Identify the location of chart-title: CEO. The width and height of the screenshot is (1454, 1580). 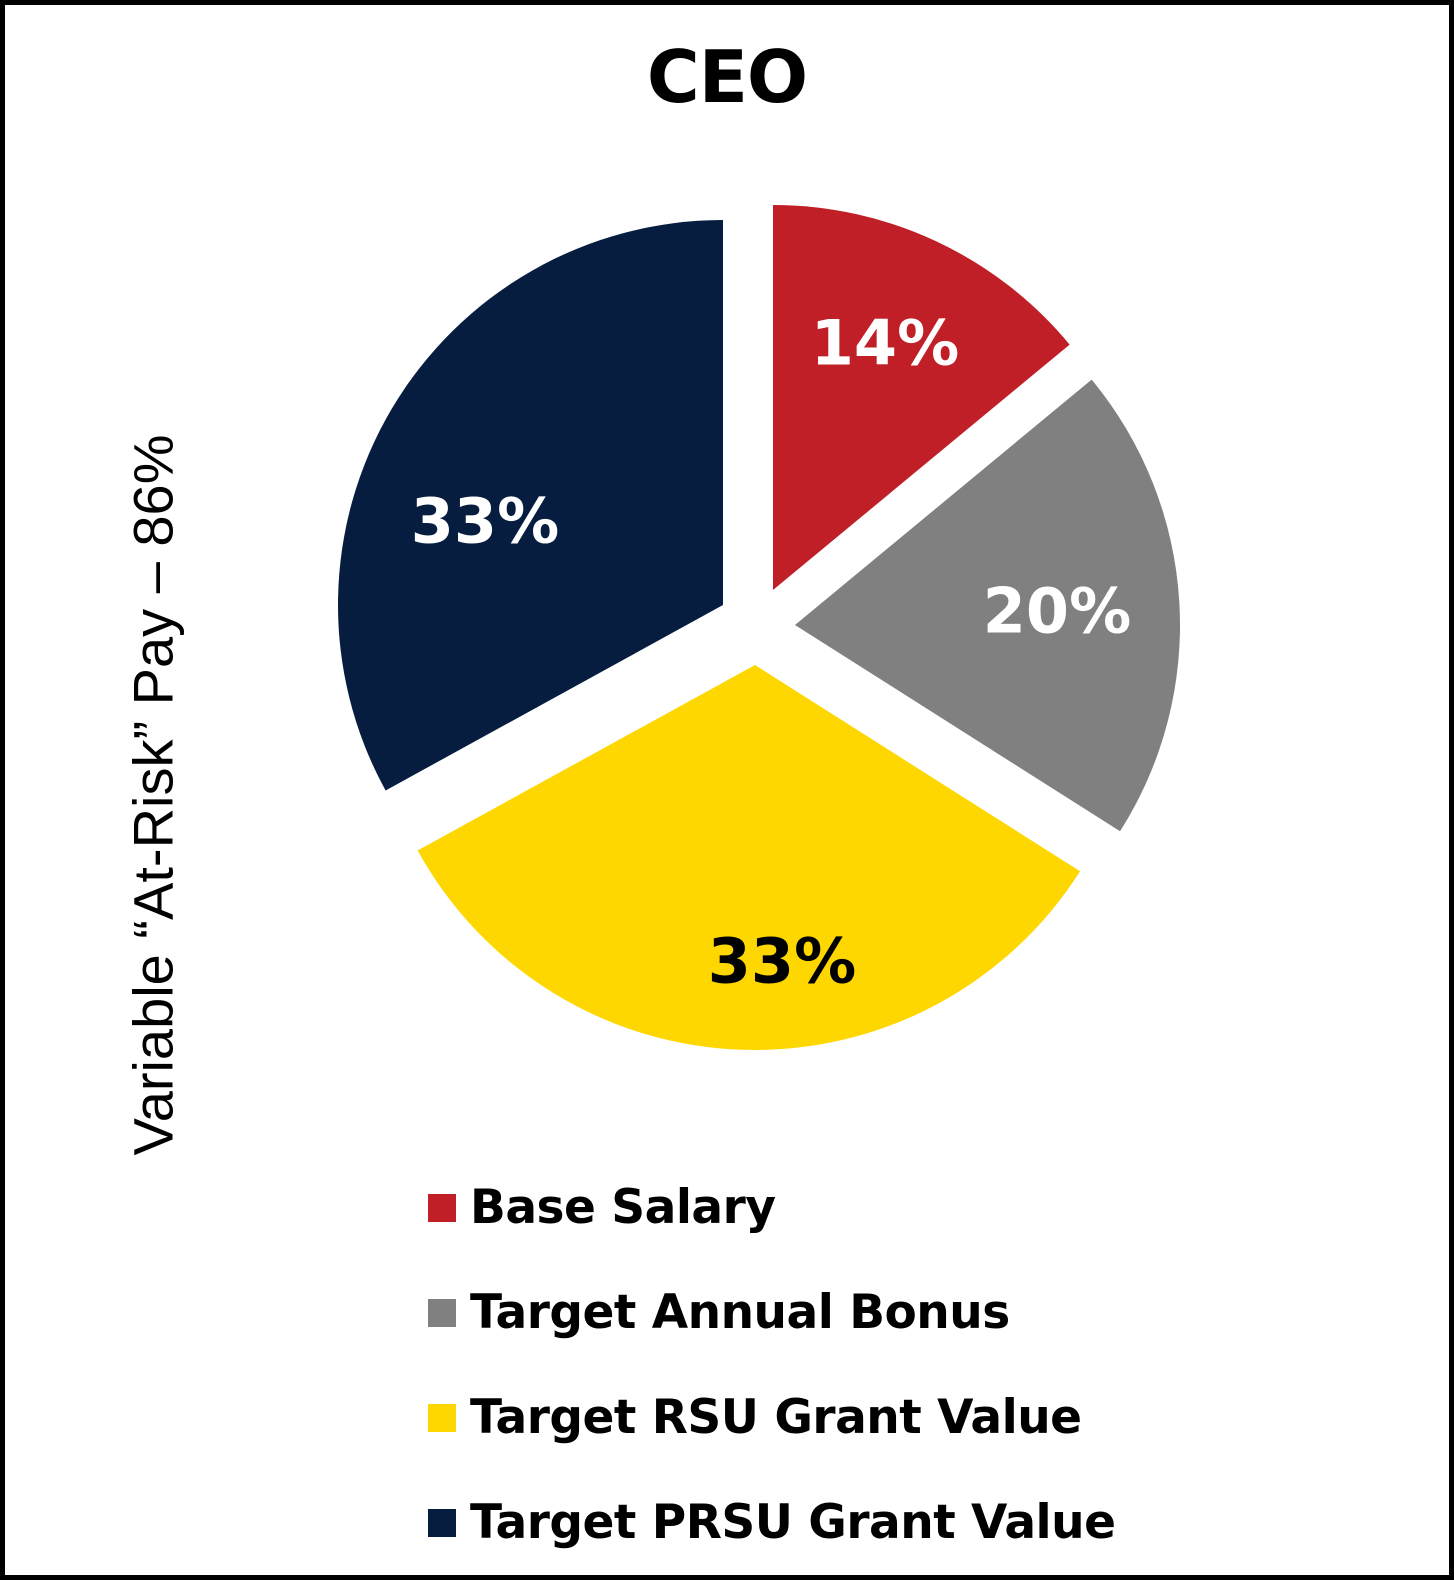
(727, 77).